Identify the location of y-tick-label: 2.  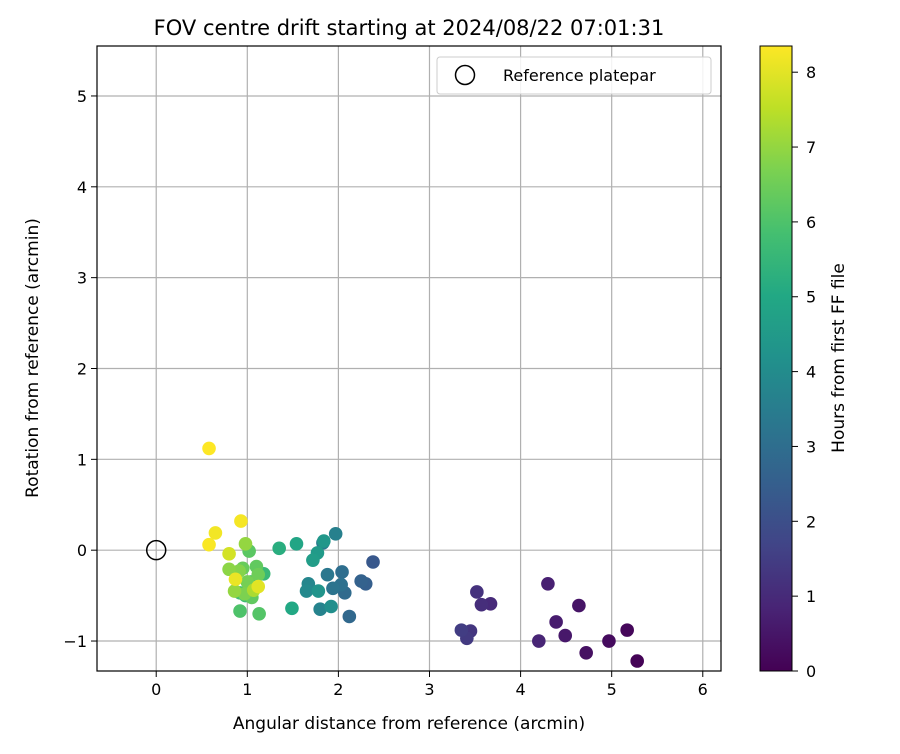
(82, 368).